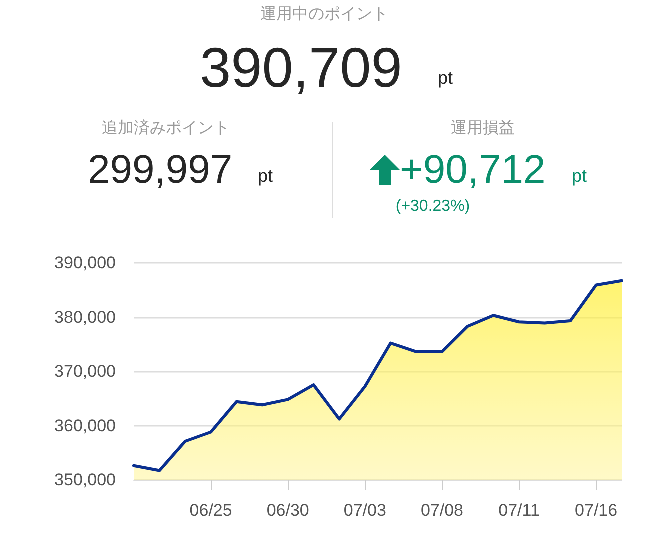  I want to click on text: 追加済みポイント, so click(166, 128).